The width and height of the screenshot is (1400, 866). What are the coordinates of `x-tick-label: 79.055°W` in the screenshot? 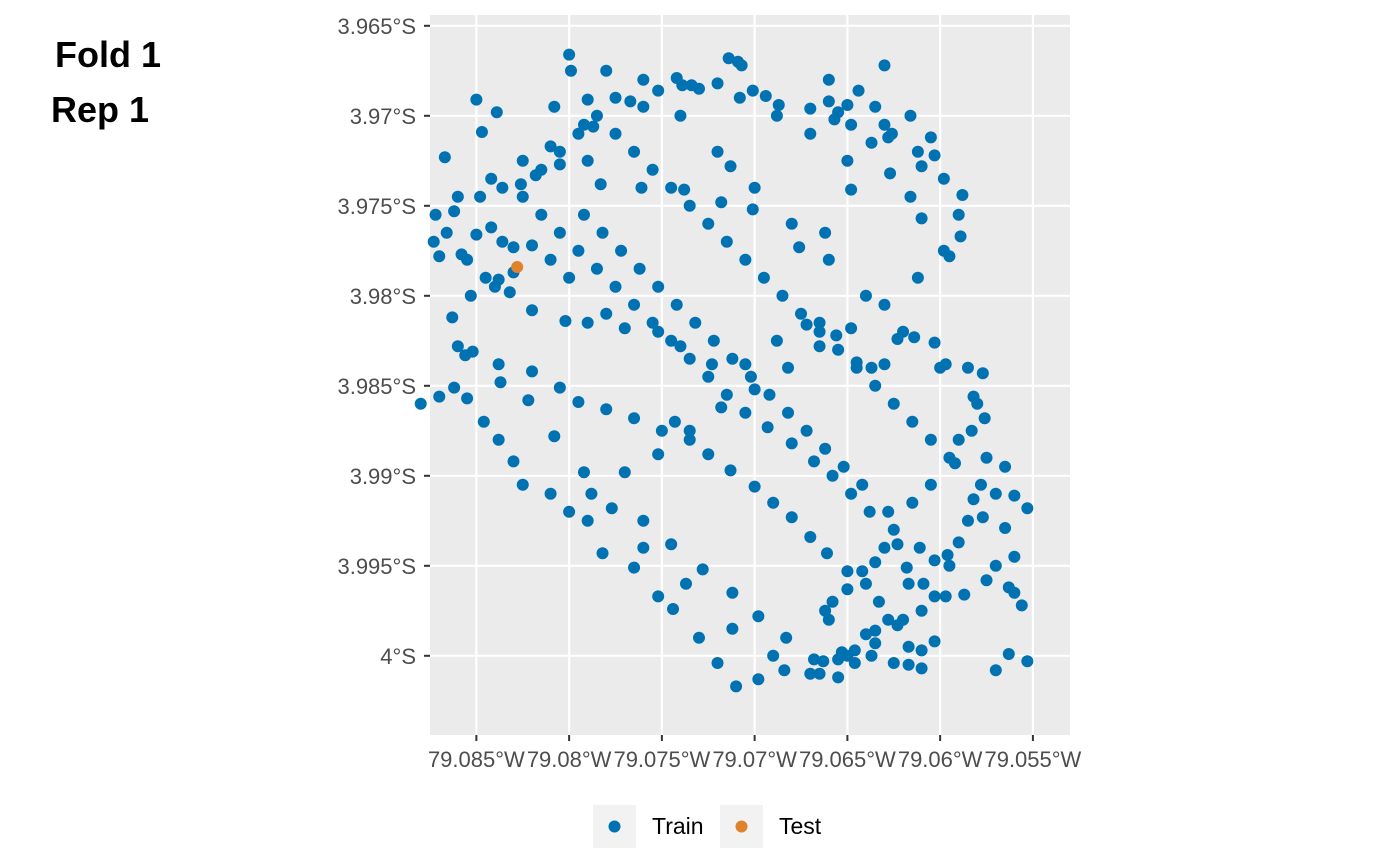 It's located at (1032, 759).